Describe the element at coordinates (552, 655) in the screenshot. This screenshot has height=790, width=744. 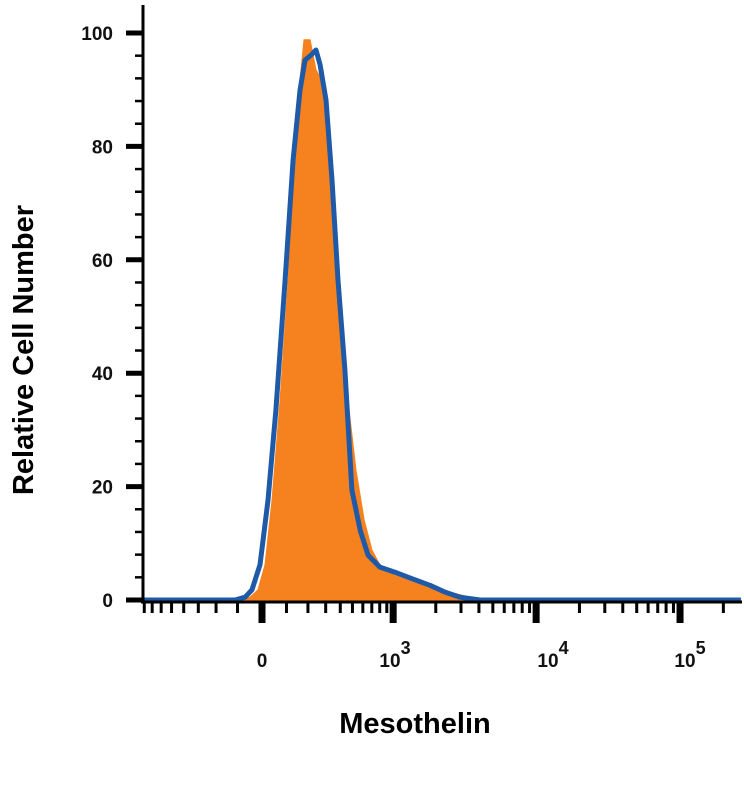
I see `x-tick-label-10000: 10⁴` at that location.